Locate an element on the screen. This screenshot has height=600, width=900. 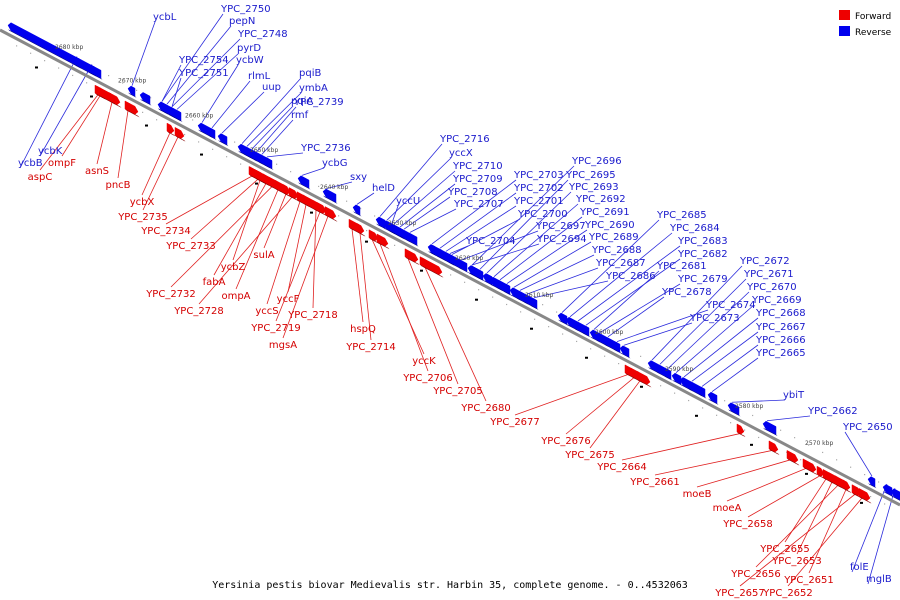
forward-gene-label: aspC is located at coordinates (40, 177).